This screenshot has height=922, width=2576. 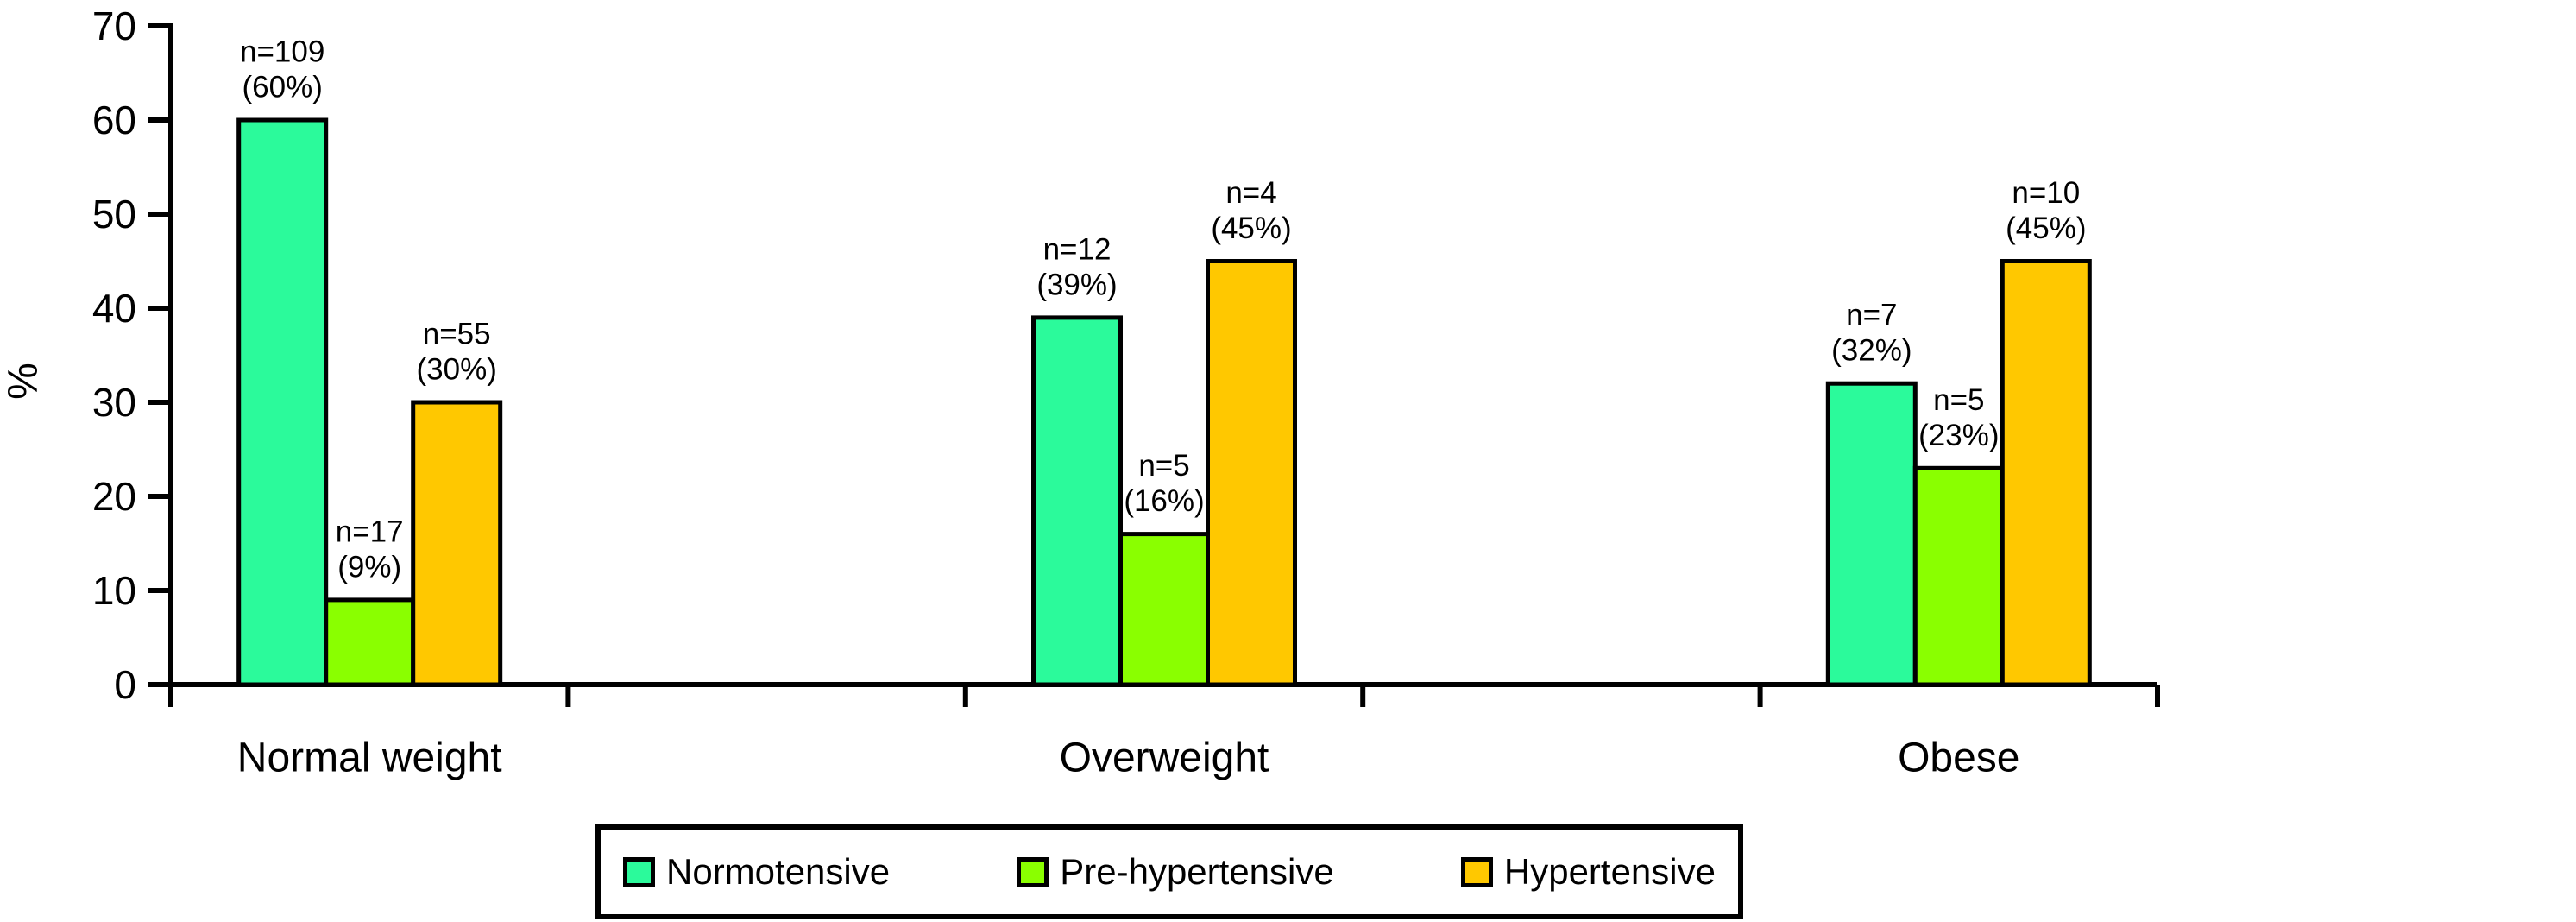 What do you see at coordinates (1164, 501) in the screenshot?
I see `bar-percent-label: (16%)` at bounding box center [1164, 501].